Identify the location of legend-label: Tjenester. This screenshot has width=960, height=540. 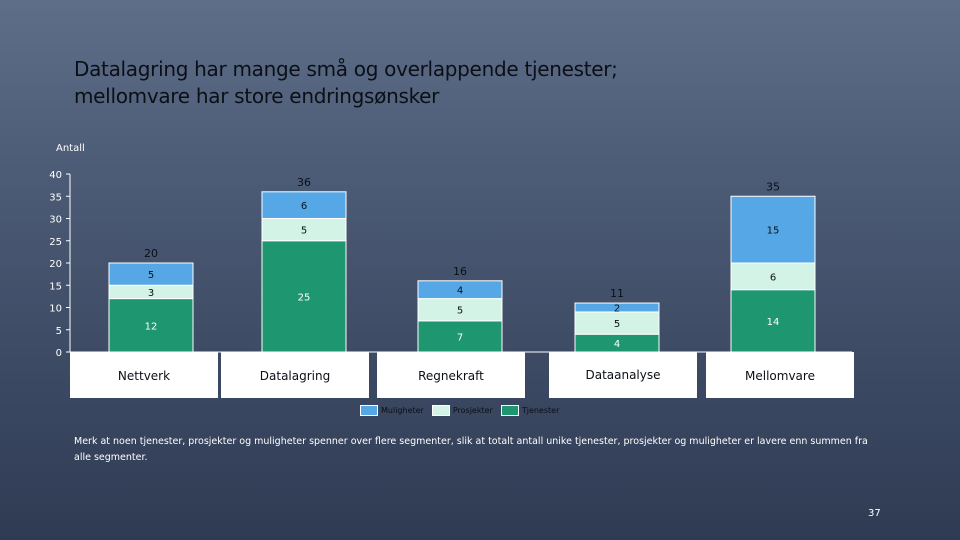
(540, 410).